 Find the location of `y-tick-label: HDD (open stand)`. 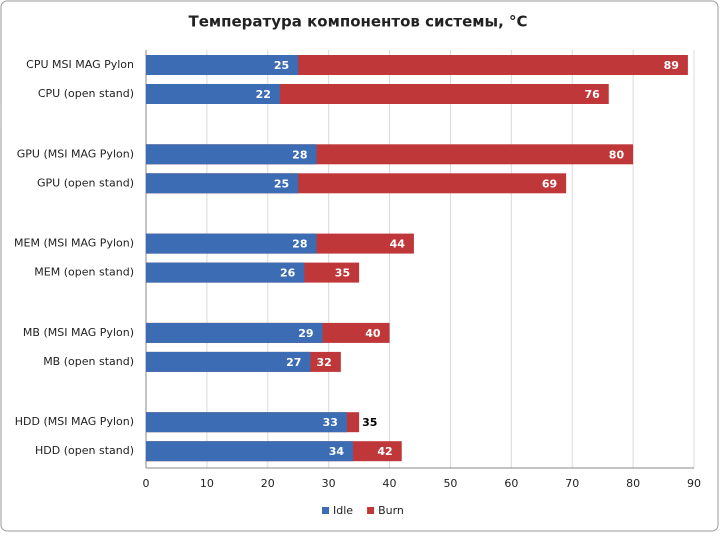

y-tick-label: HDD (open stand) is located at coordinates (84, 450).